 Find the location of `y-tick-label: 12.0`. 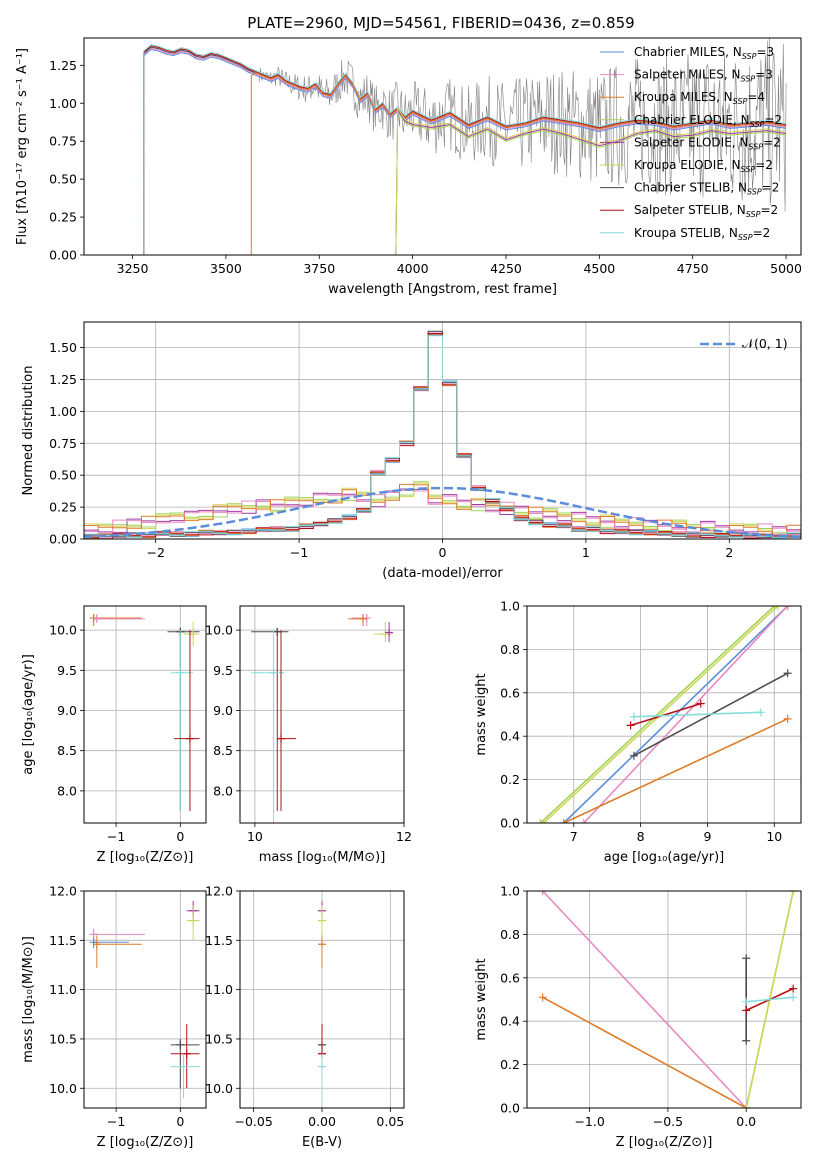

y-tick-label: 12.0 is located at coordinates (63, 891).